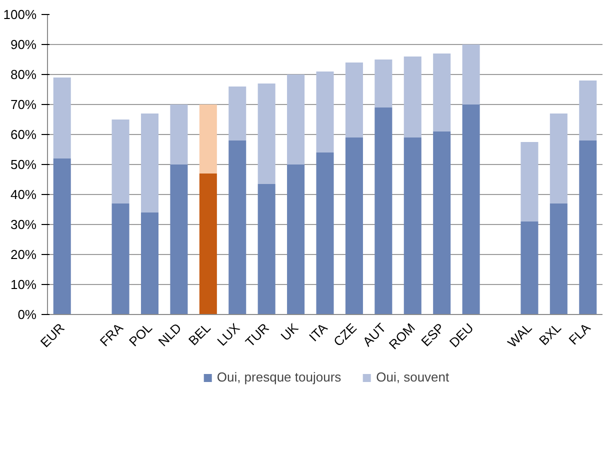  Describe the element at coordinates (23, 224) in the screenshot. I see `y-tick-label: 30%` at that location.